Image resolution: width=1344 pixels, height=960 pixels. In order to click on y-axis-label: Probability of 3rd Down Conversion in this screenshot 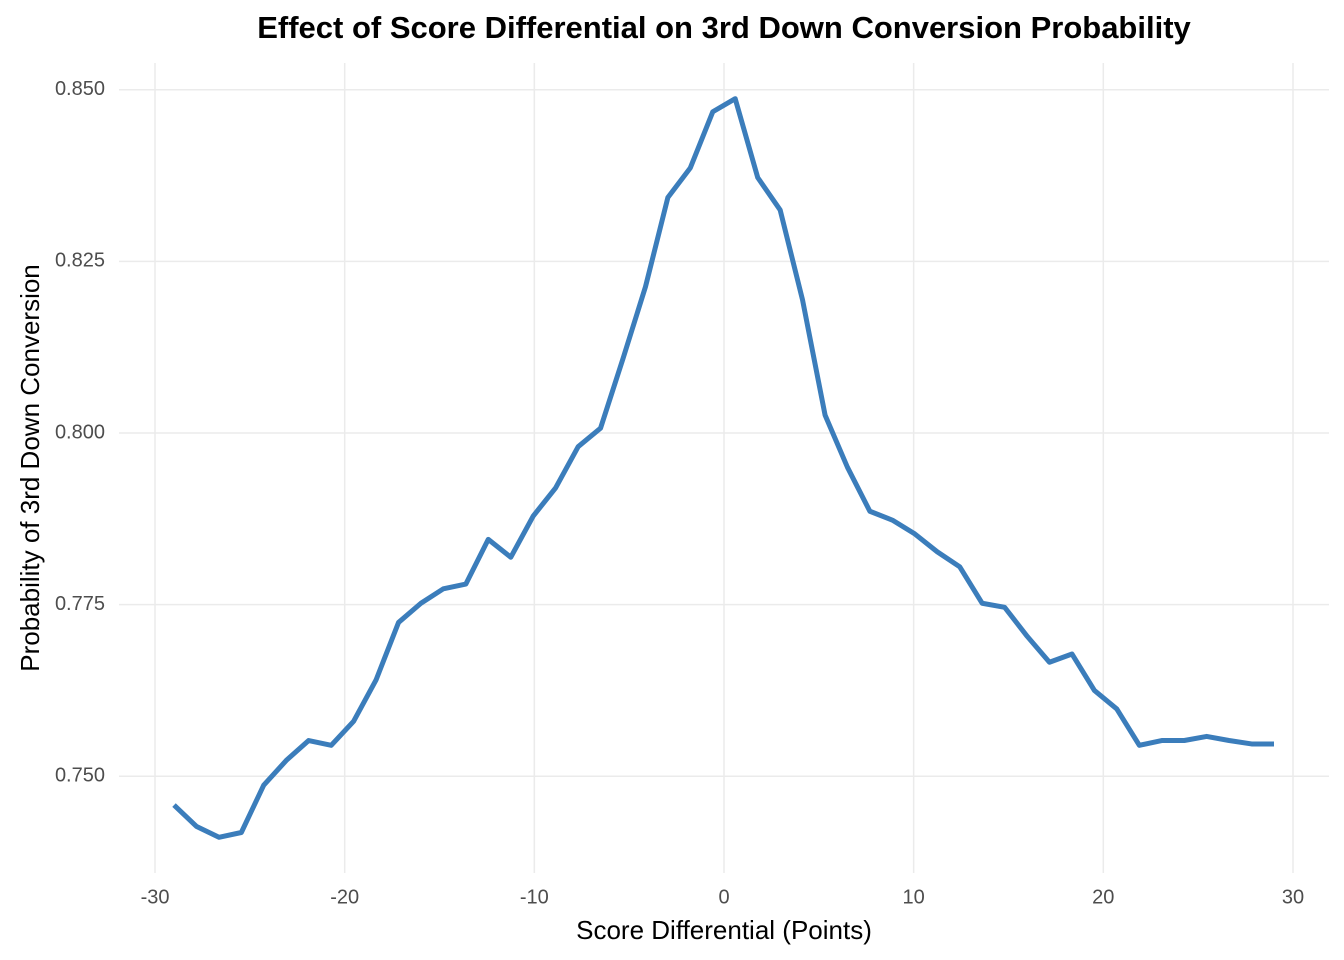, I will do `click(30, 468)`.